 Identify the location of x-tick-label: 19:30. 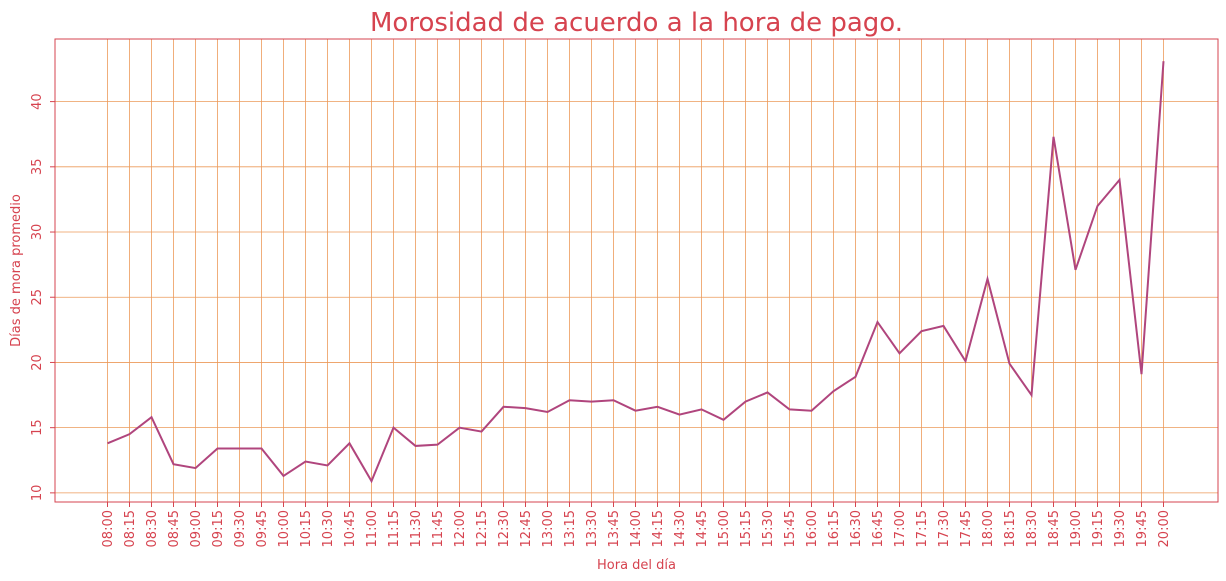
(1120, 528).